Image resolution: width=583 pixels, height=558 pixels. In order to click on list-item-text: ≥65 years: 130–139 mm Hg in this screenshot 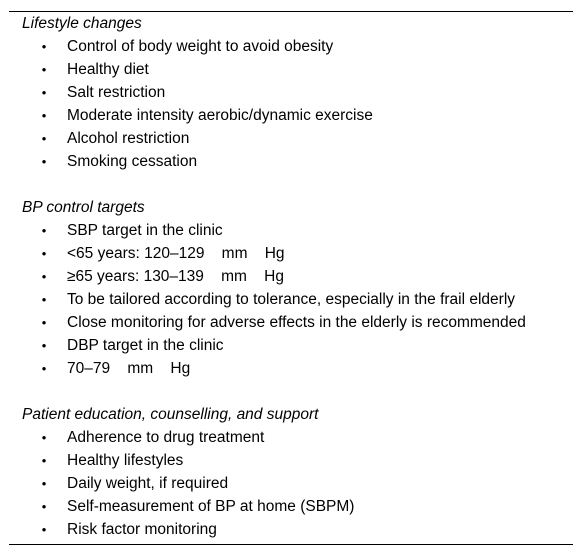, I will do `click(175, 276)`.